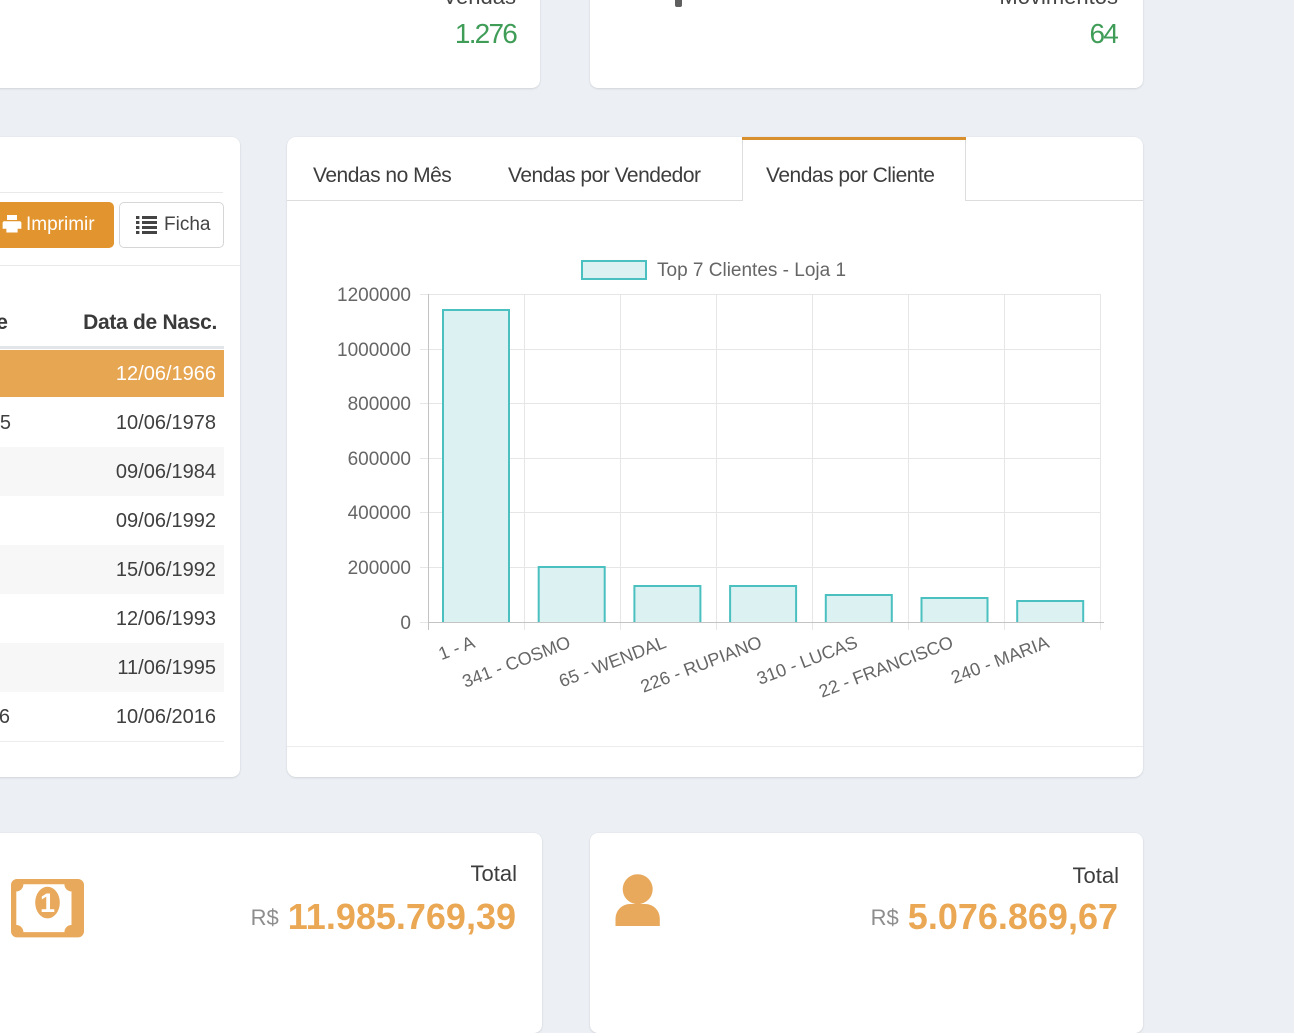 This screenshot has width=1294, height=1033. What do you see at coordinates (457, 648) in the screenshot?
I see `svg-text: 1 - A` at bounding box center [457, 648].